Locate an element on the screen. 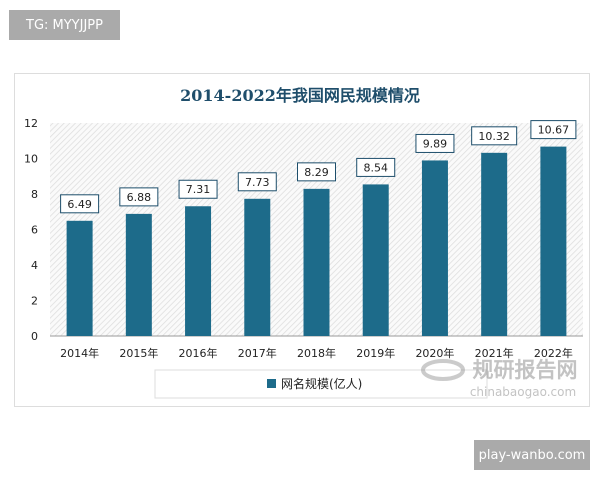 Image resolution: width=600 pixels, height=480 pixels. watermark-bottom-right: play-wanbo.com is located at coordinates (532, 455).